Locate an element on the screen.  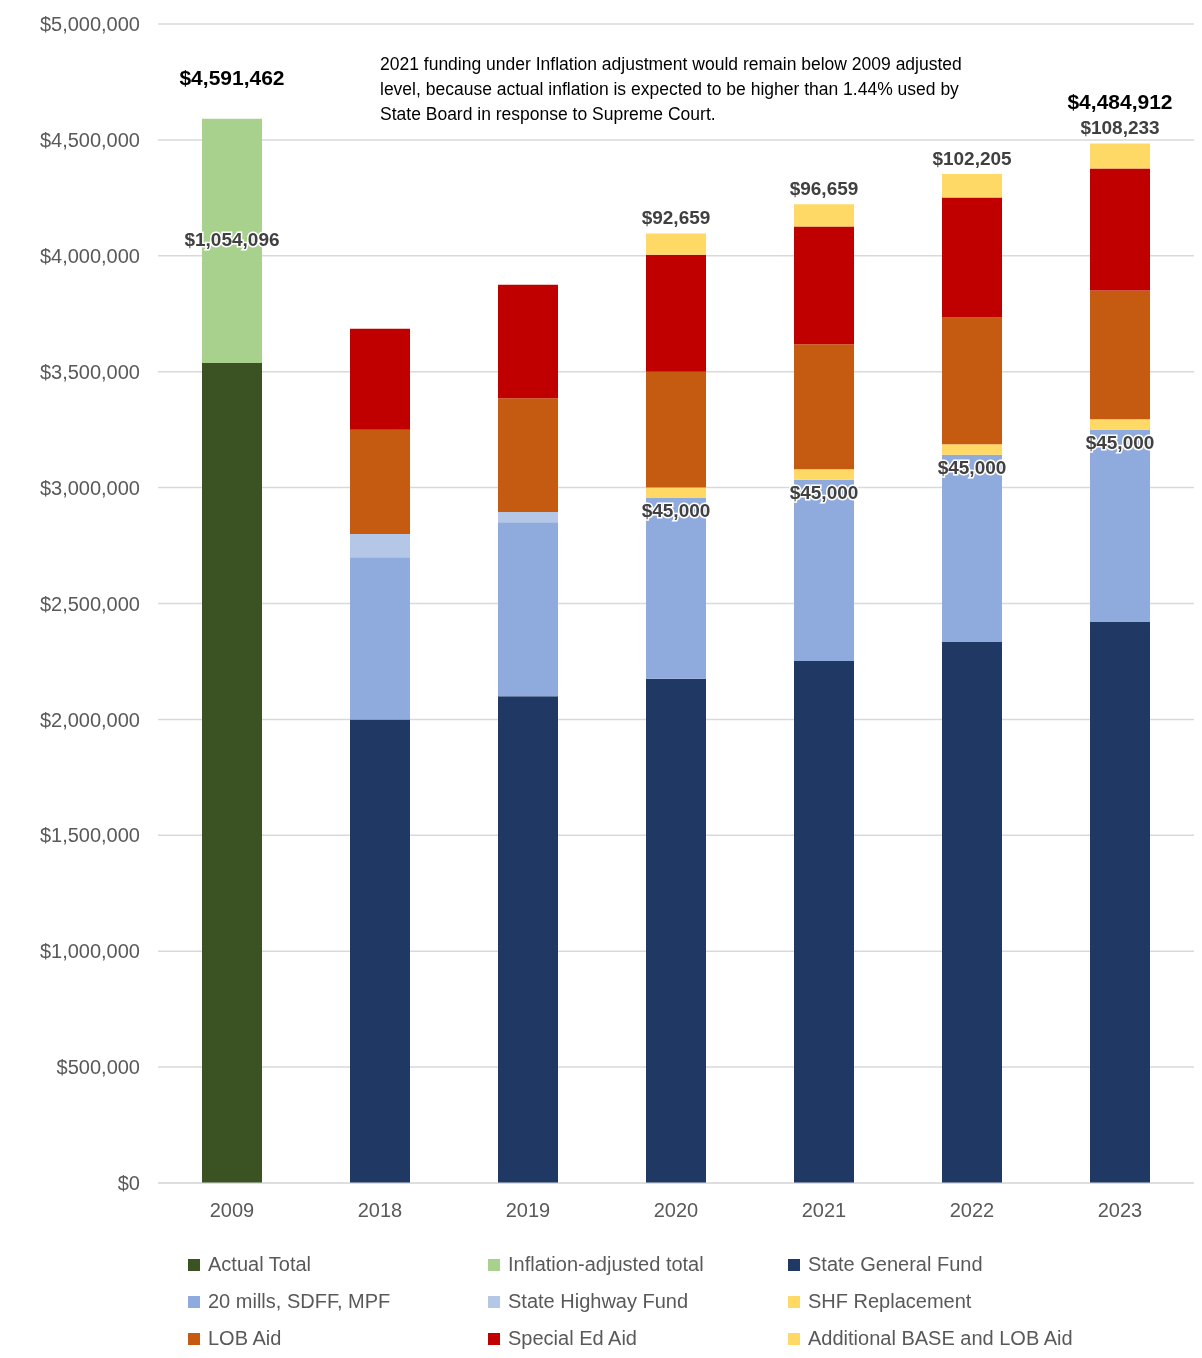
data-label: $92,659 is located at coordinates (676, 218).